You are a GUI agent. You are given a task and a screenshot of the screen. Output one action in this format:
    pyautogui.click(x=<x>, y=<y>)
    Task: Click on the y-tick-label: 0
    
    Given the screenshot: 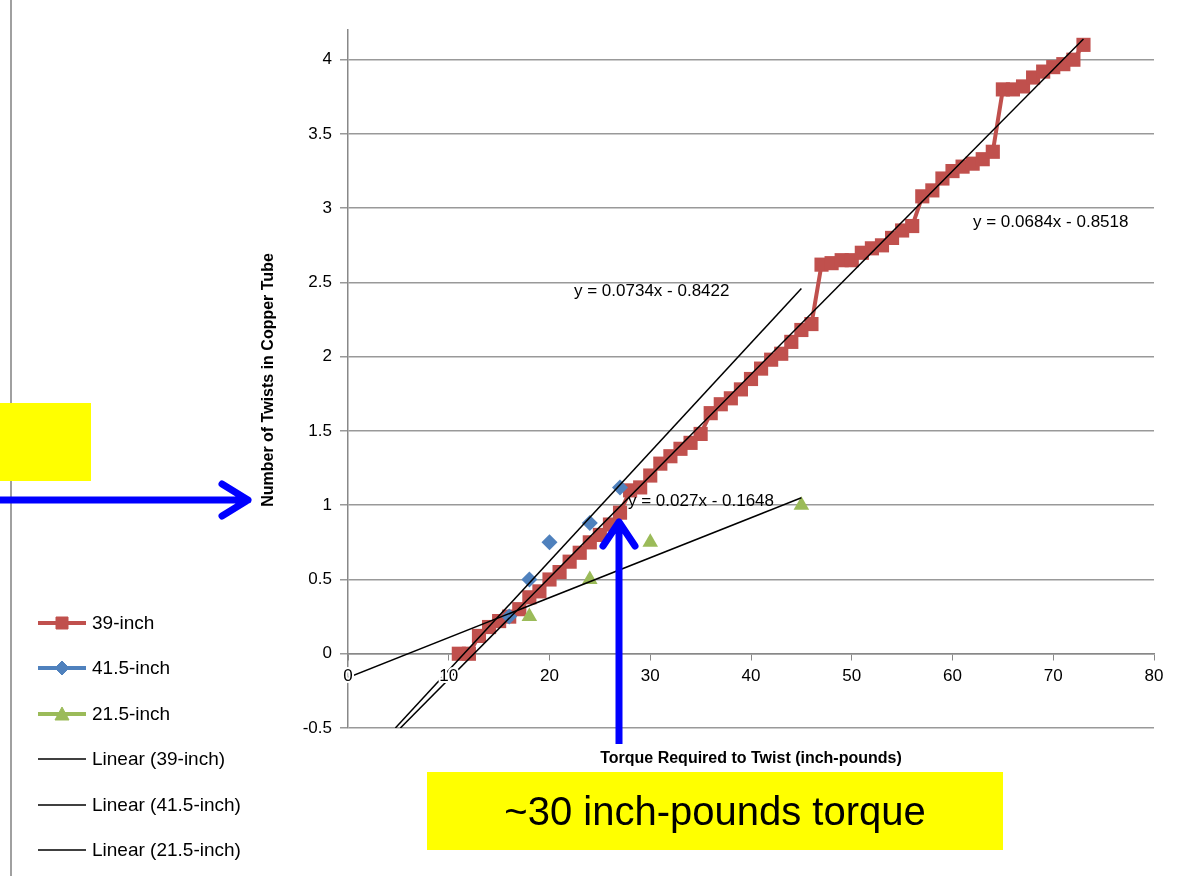 What is the action you would take?
    pyautogui.click(x=327, y=653)
    